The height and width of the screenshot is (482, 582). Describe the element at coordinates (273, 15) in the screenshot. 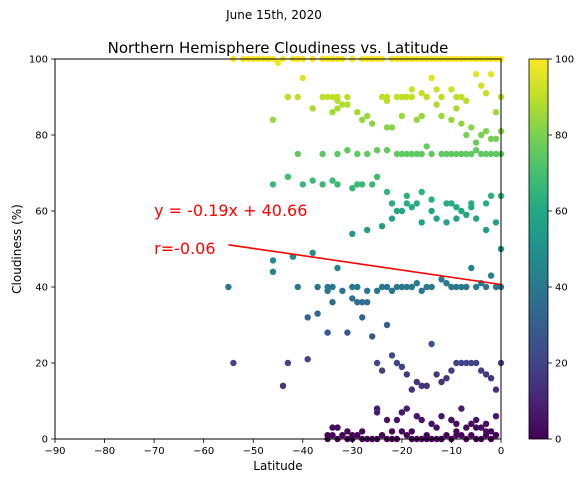

I see `suptitle: June 15th, 2020` at that location.